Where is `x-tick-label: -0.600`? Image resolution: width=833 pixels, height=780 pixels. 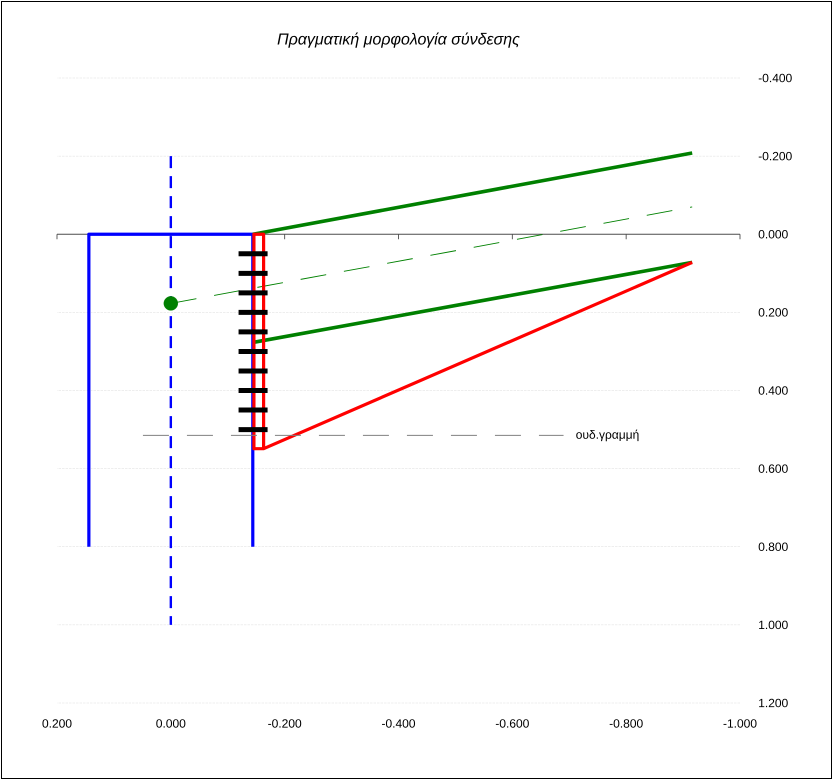 x-tick-label: -0.600 is located at coordinates (512, 723).